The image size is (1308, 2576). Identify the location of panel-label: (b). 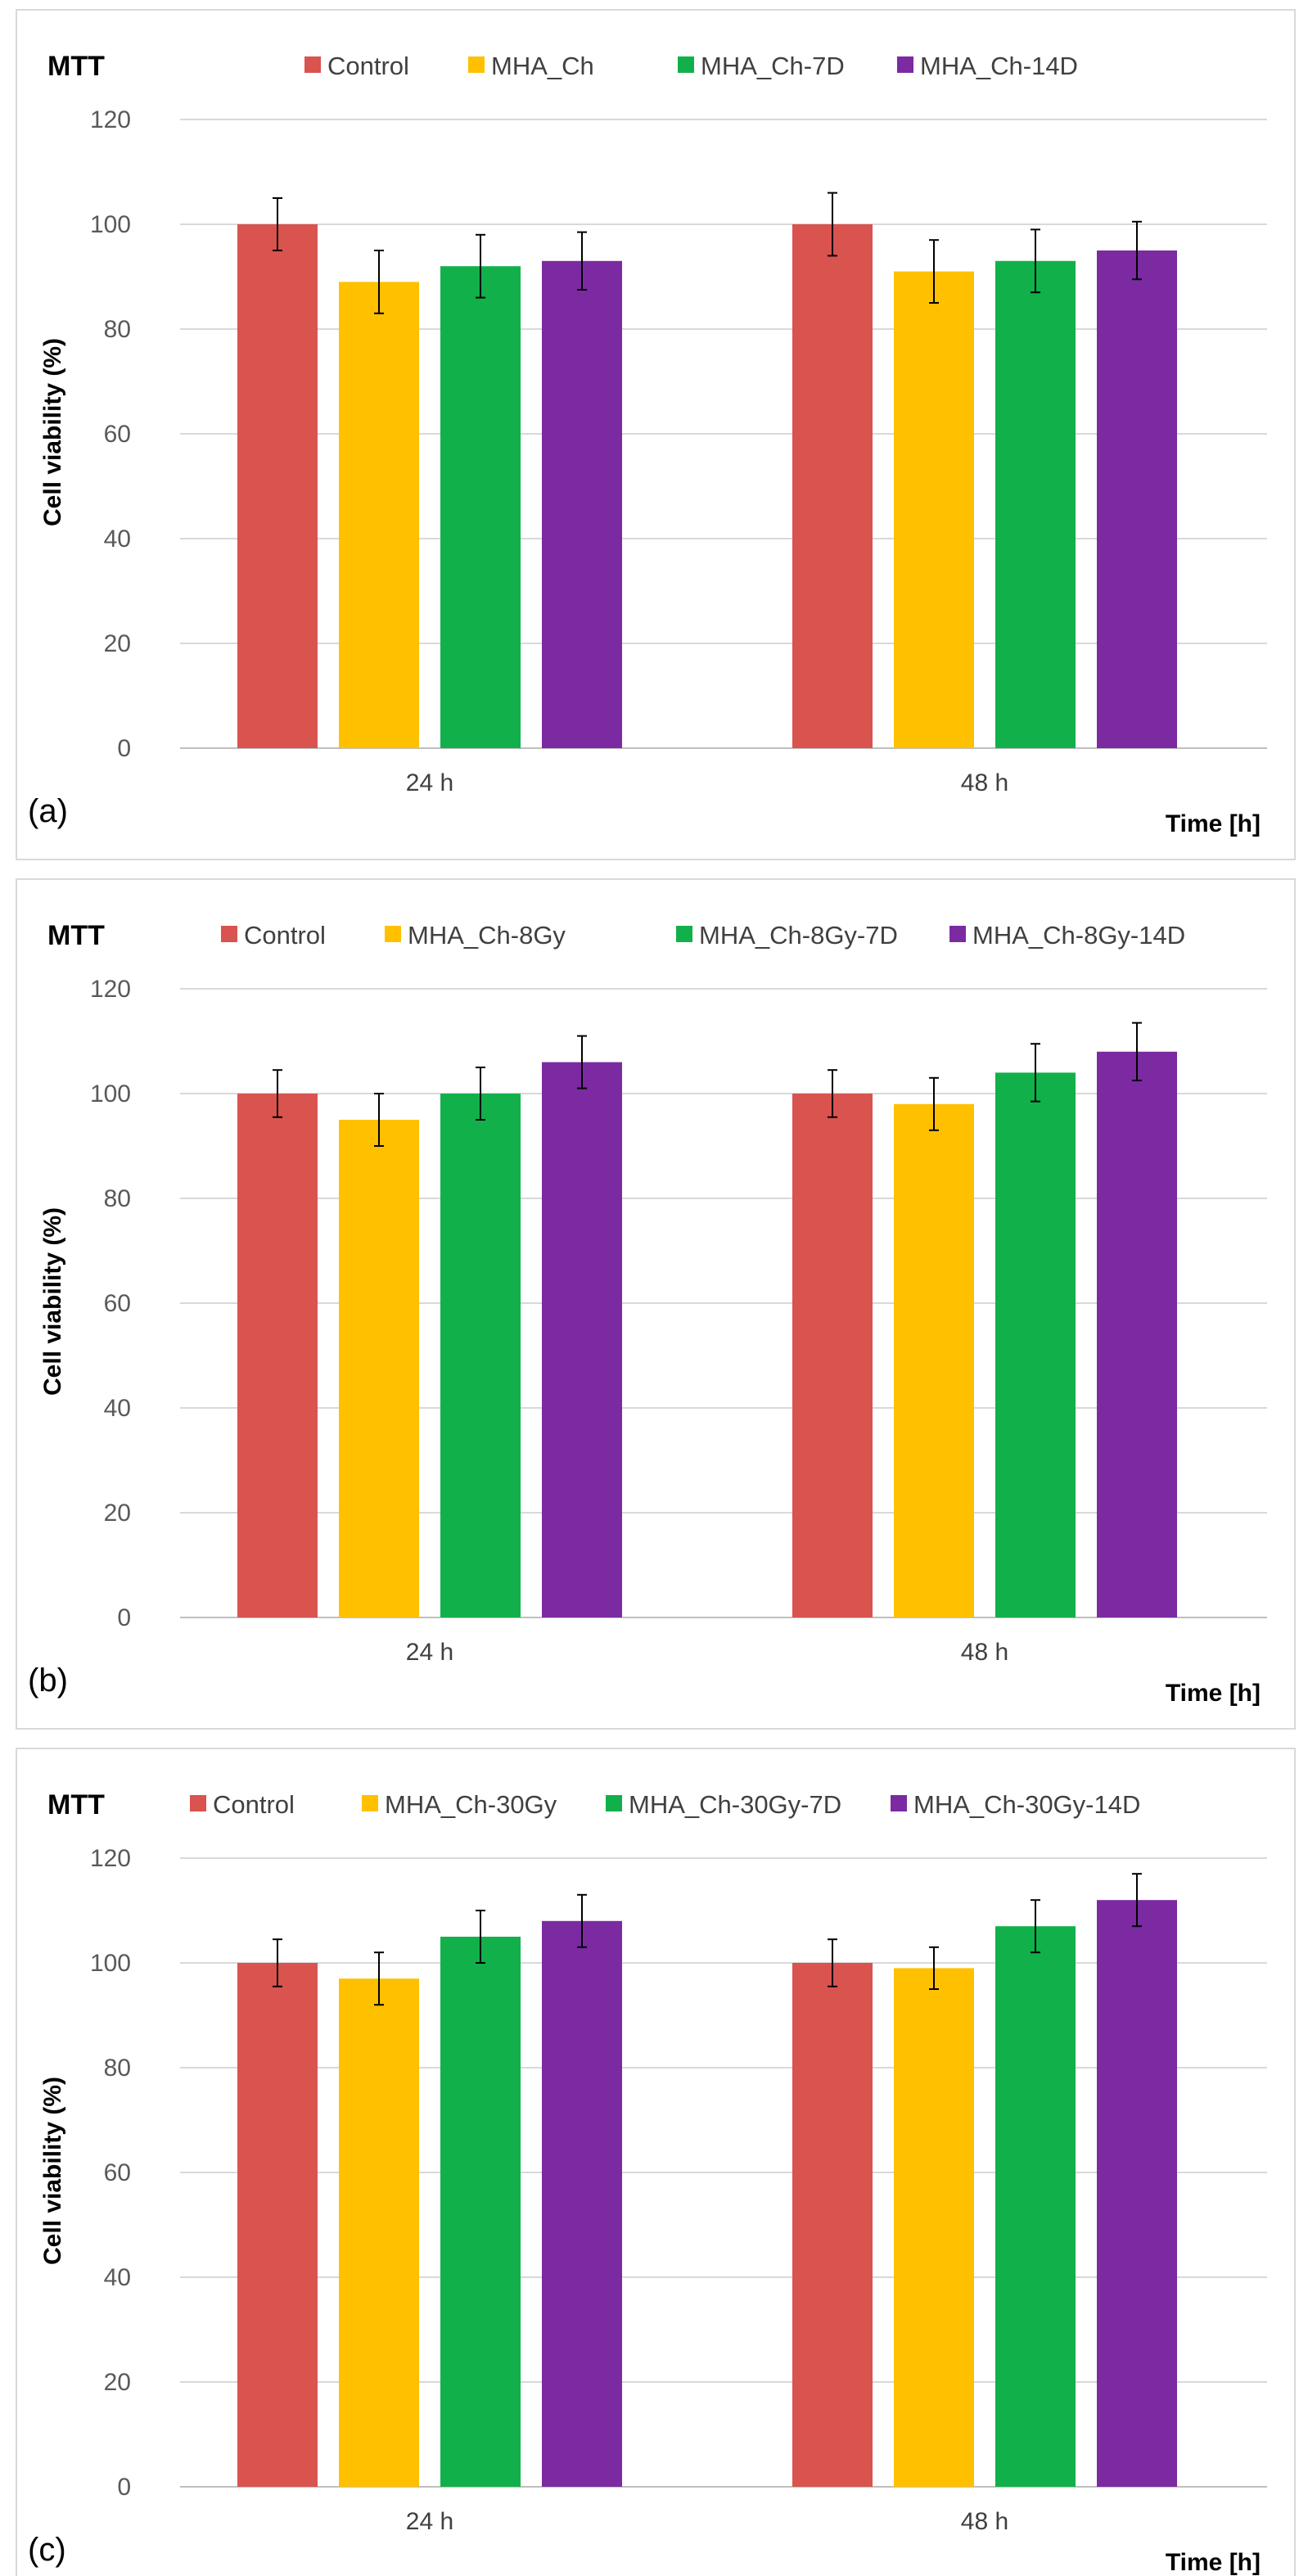
(48, 1680).